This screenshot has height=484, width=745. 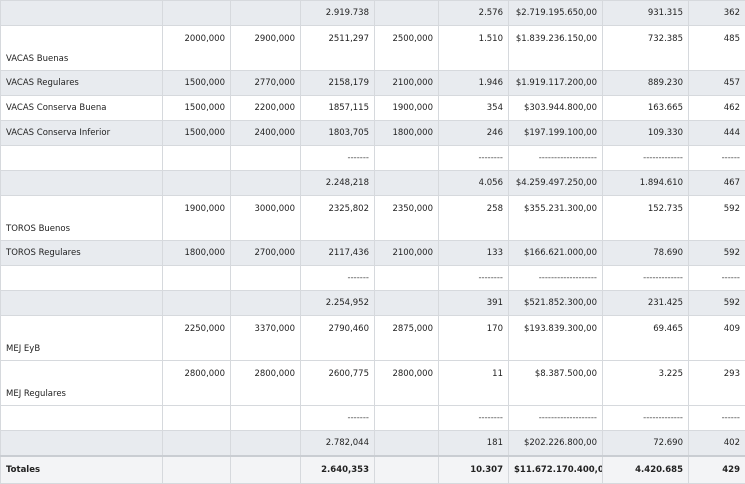 What do you see at coordinates (646, 133) in the screenshot?
I see `value-cell: 109.330` at bounding box center [646, 133].